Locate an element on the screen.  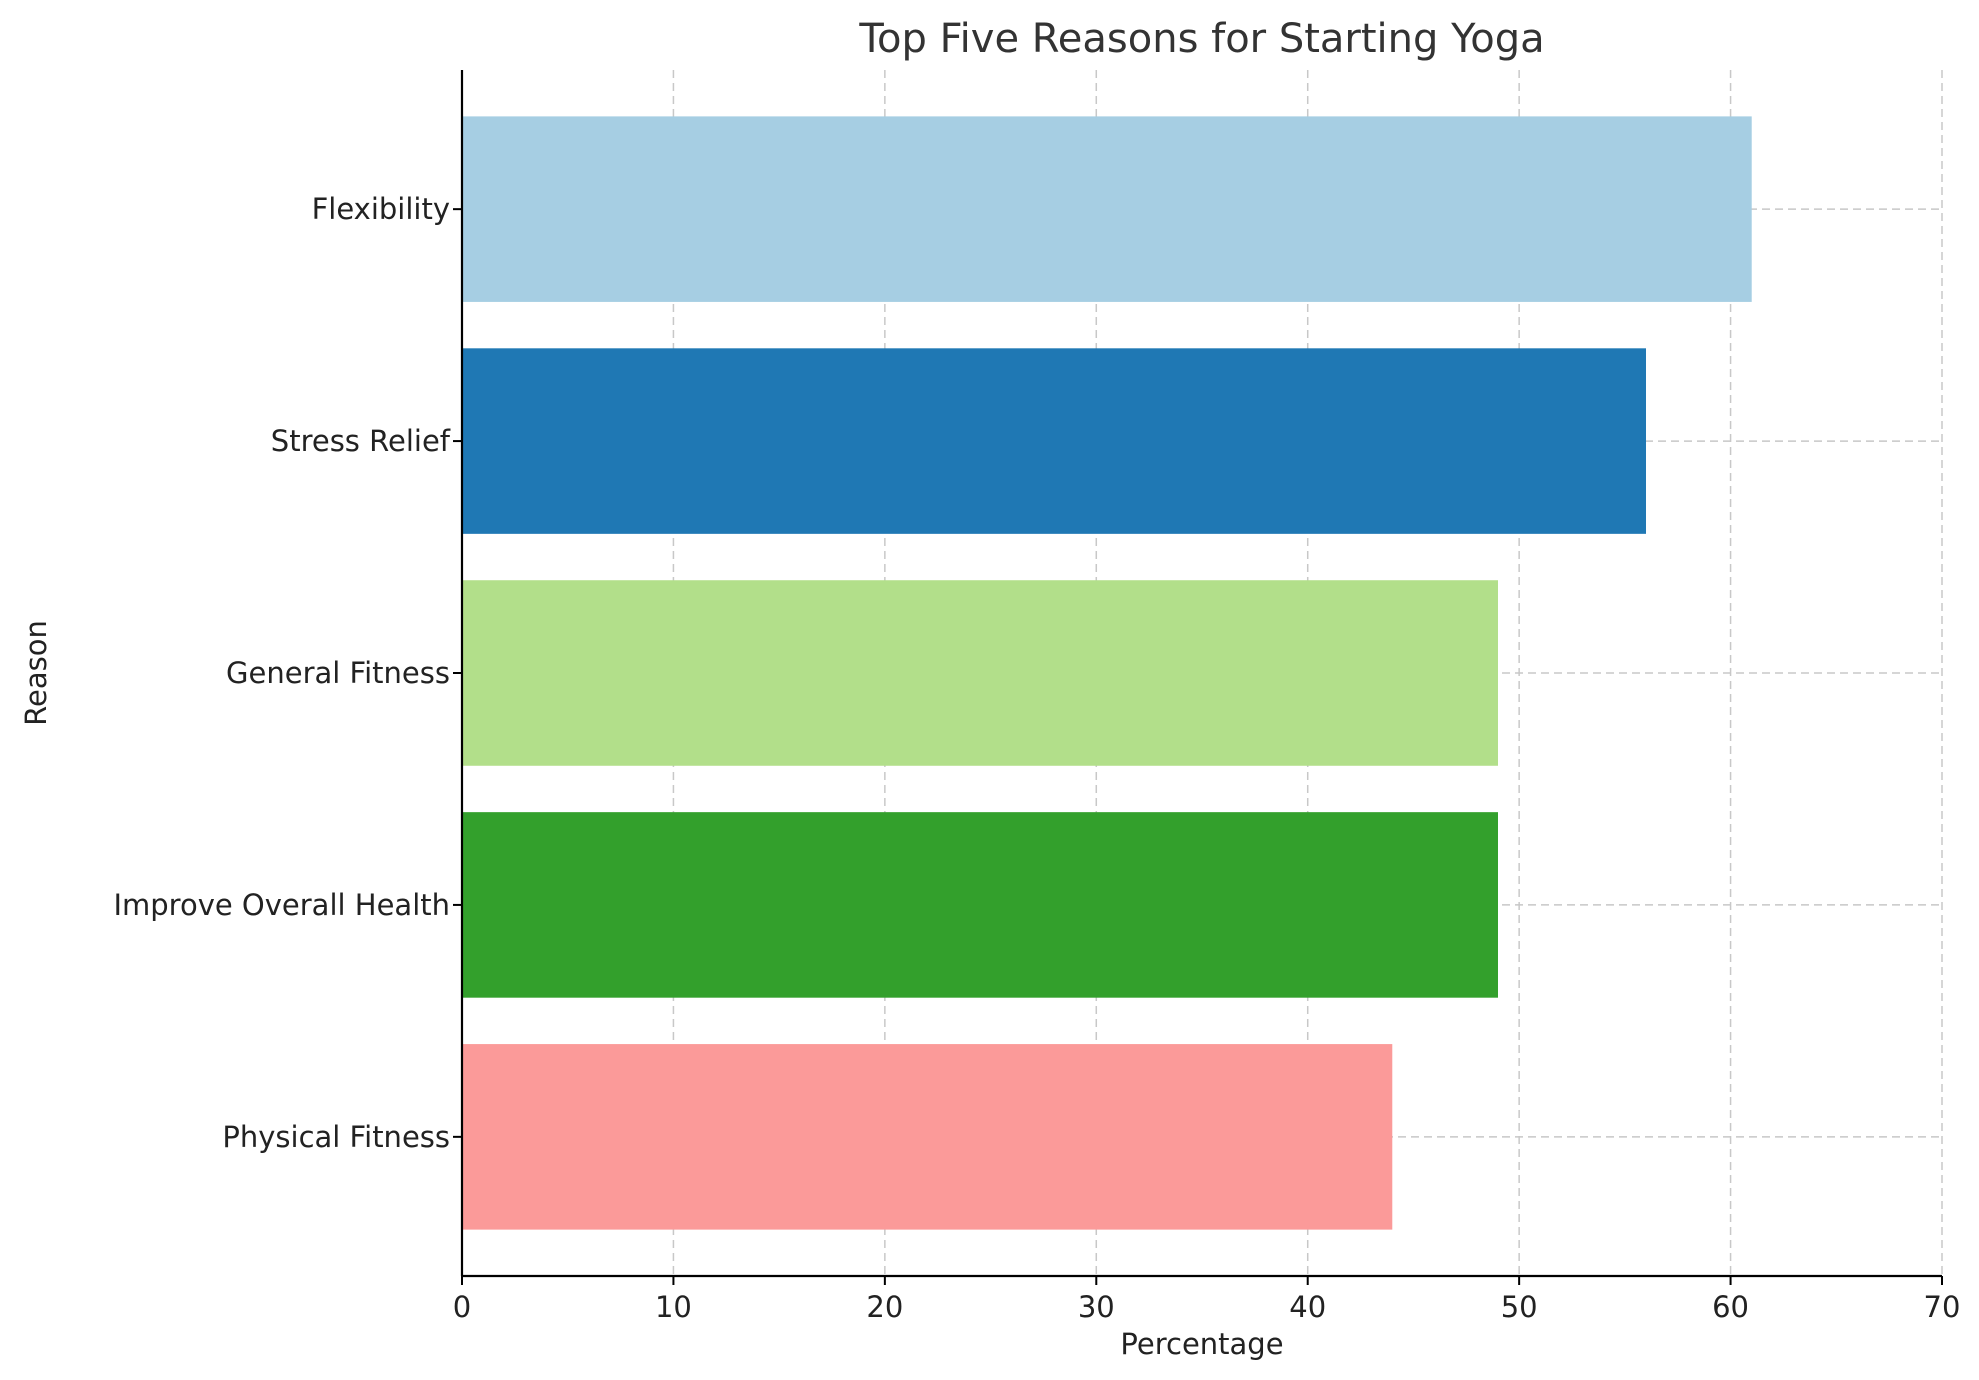
chart-title: Top Five Reasons for Starting Yoga is located at coordinates (1201, 39).